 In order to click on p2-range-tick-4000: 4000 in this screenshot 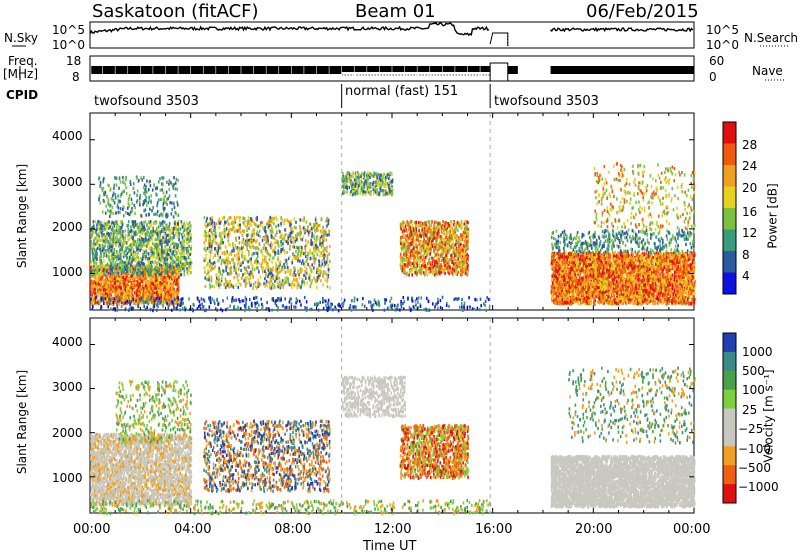, I will do `click(67, 342)`.